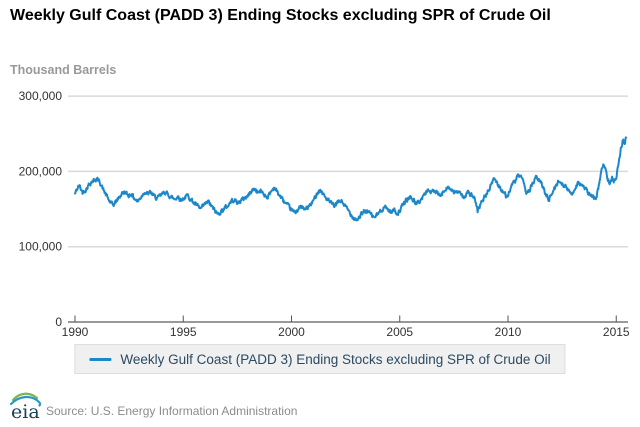  What do you see at coordinates (41, 96) in the screenshot?
I see `y-axis-tick-label: 300,000` at bounding box center [41, 96].